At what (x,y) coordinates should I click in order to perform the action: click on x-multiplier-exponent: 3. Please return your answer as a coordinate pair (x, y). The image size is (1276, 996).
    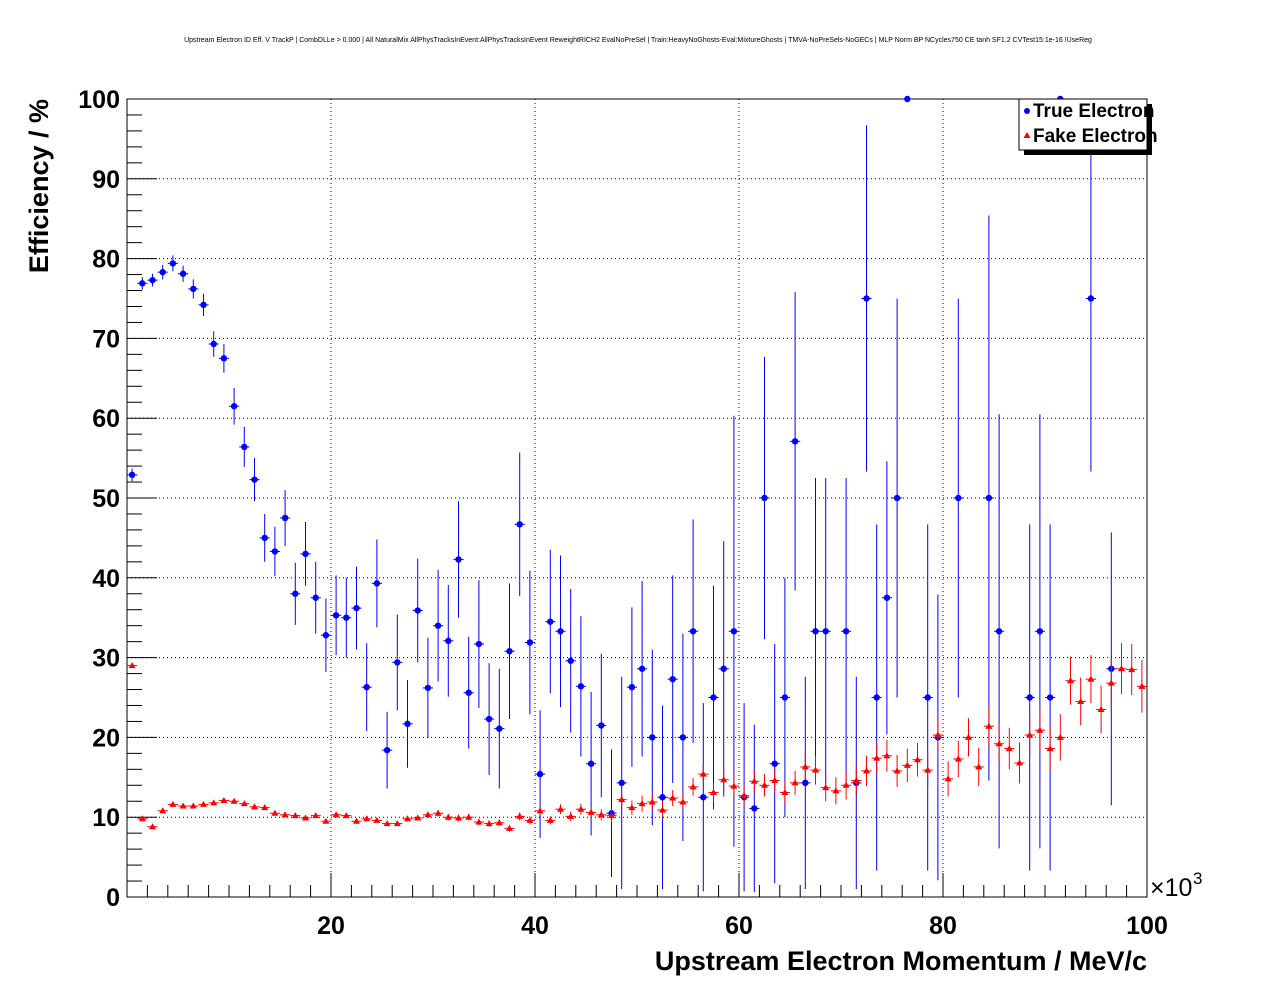
    Looking at the image, I should click on (1197, 878).